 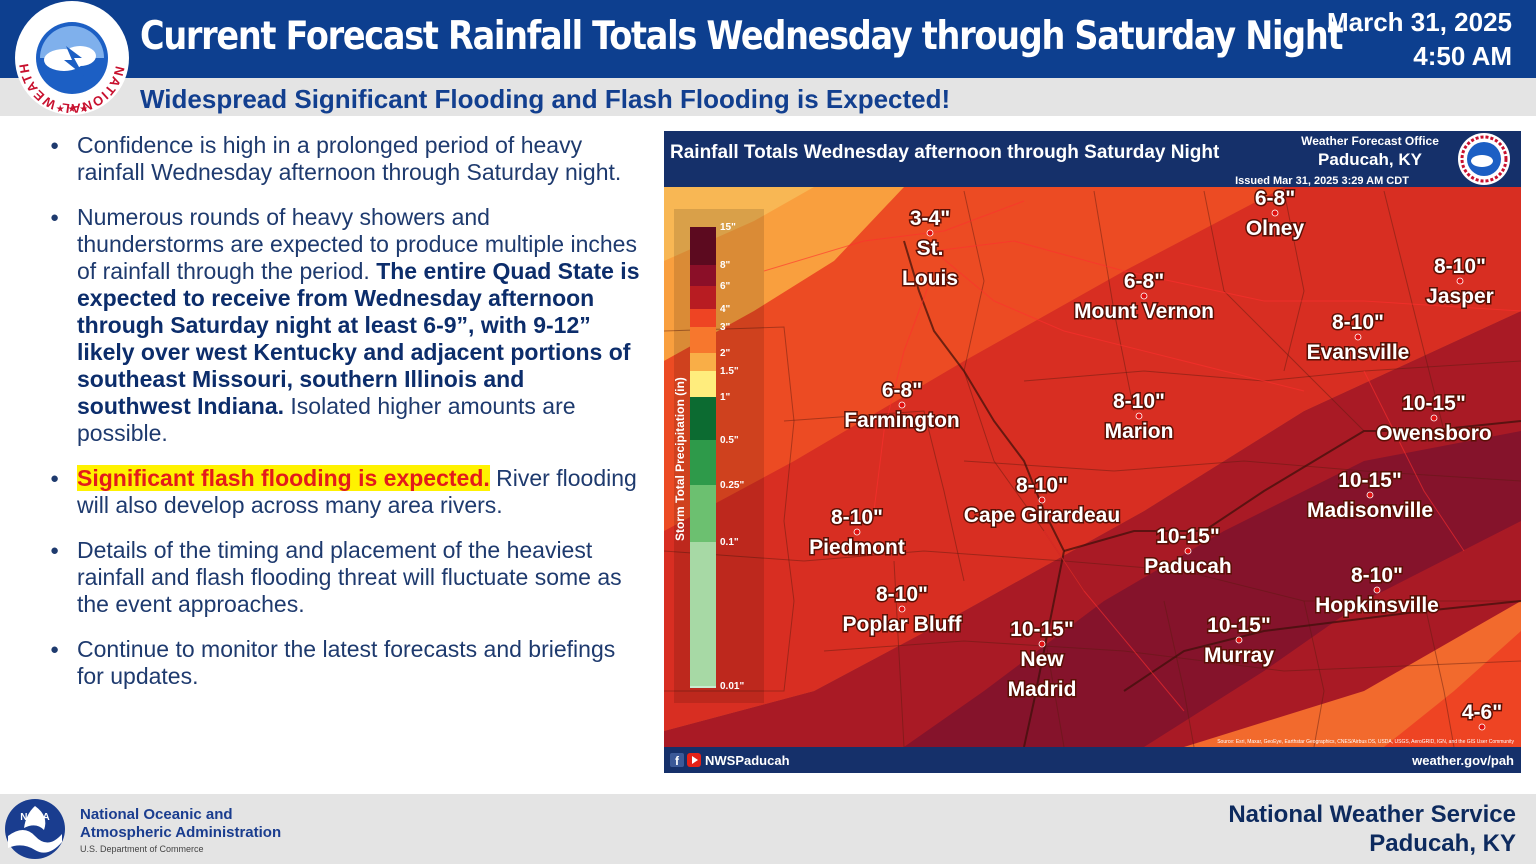 I want to click on city-name: Hopkinsville, so click(x=1377, y=605).